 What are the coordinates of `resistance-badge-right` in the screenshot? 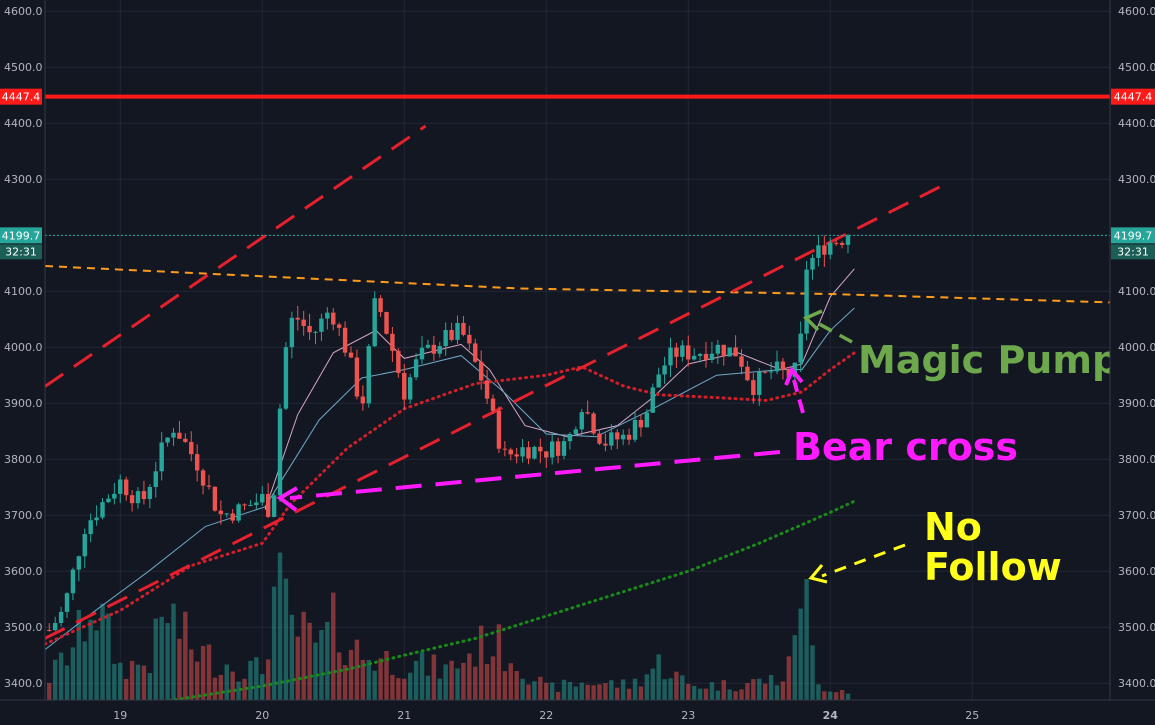 It's located at (1133, 96).